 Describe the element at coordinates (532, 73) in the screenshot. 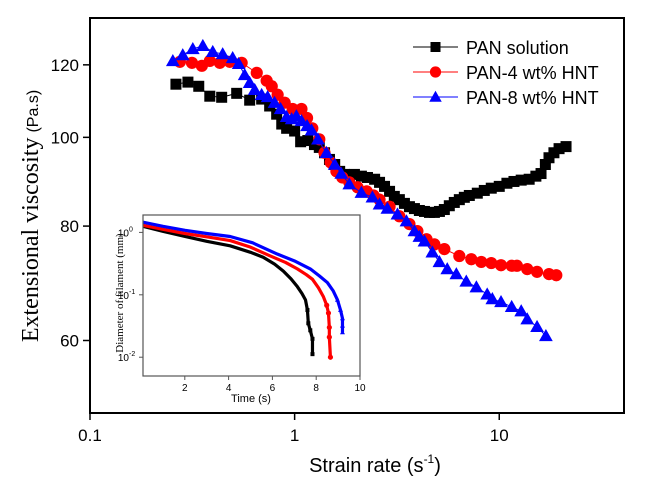

I see `legend-label: PAN-4 wt% HNT` at that location.